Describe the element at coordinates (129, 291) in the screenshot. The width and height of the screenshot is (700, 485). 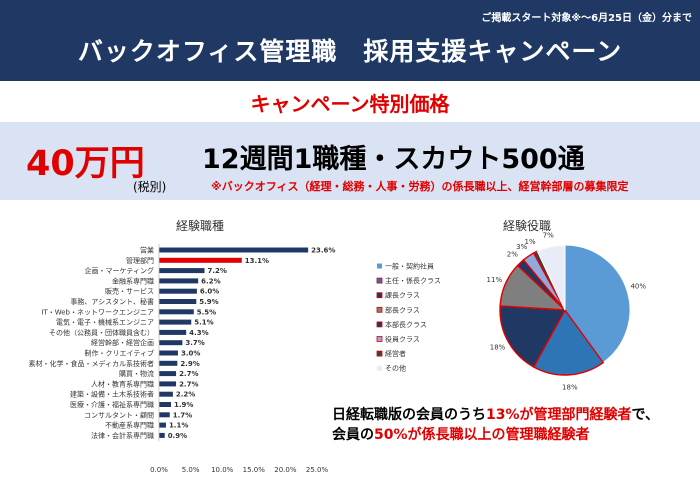
I see `bar-category-label: 販売・サービス` at that location.